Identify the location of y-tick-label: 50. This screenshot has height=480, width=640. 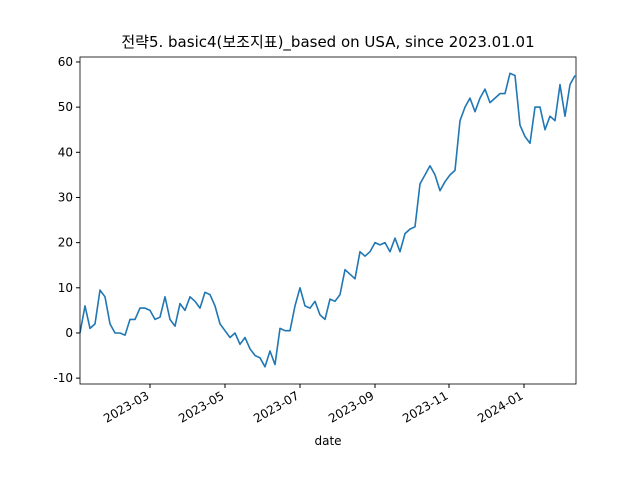
(65, 107).